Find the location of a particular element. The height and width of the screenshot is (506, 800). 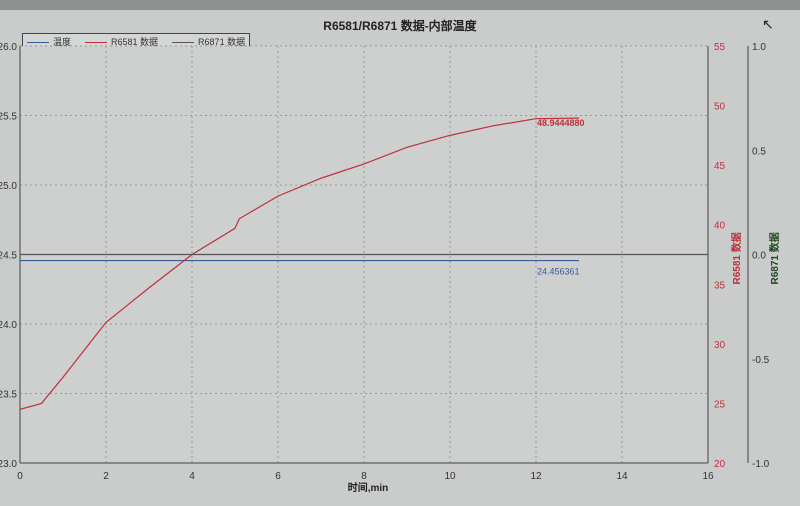

x-tick-label: 0 is located at coordinates (20, 476).